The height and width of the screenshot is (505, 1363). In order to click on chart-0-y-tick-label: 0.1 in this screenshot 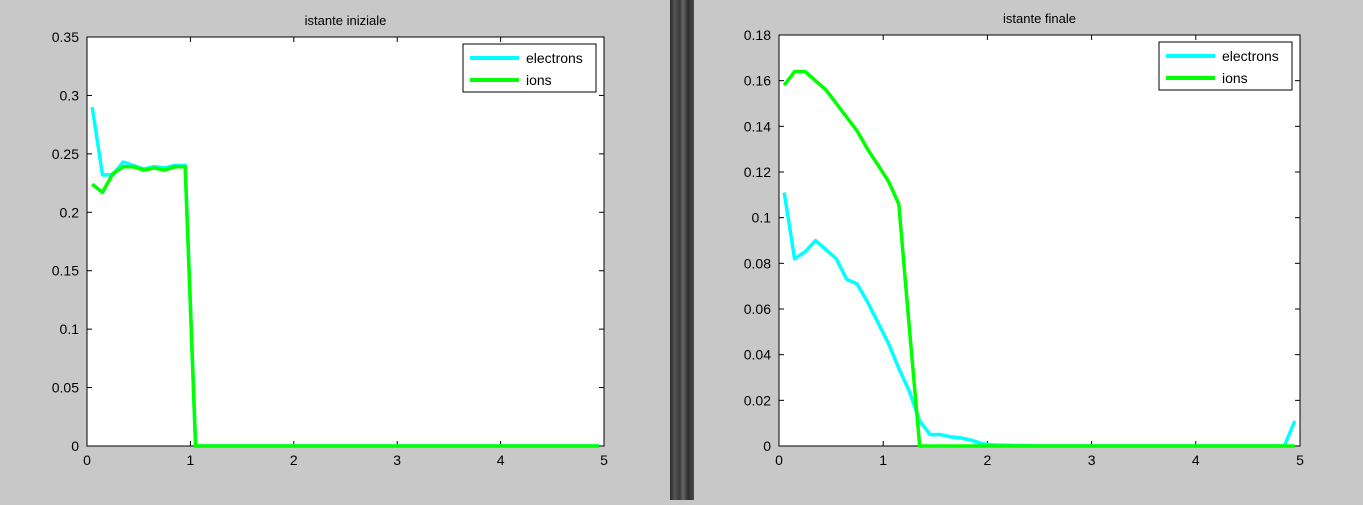, I will do `click(70, 329)`.